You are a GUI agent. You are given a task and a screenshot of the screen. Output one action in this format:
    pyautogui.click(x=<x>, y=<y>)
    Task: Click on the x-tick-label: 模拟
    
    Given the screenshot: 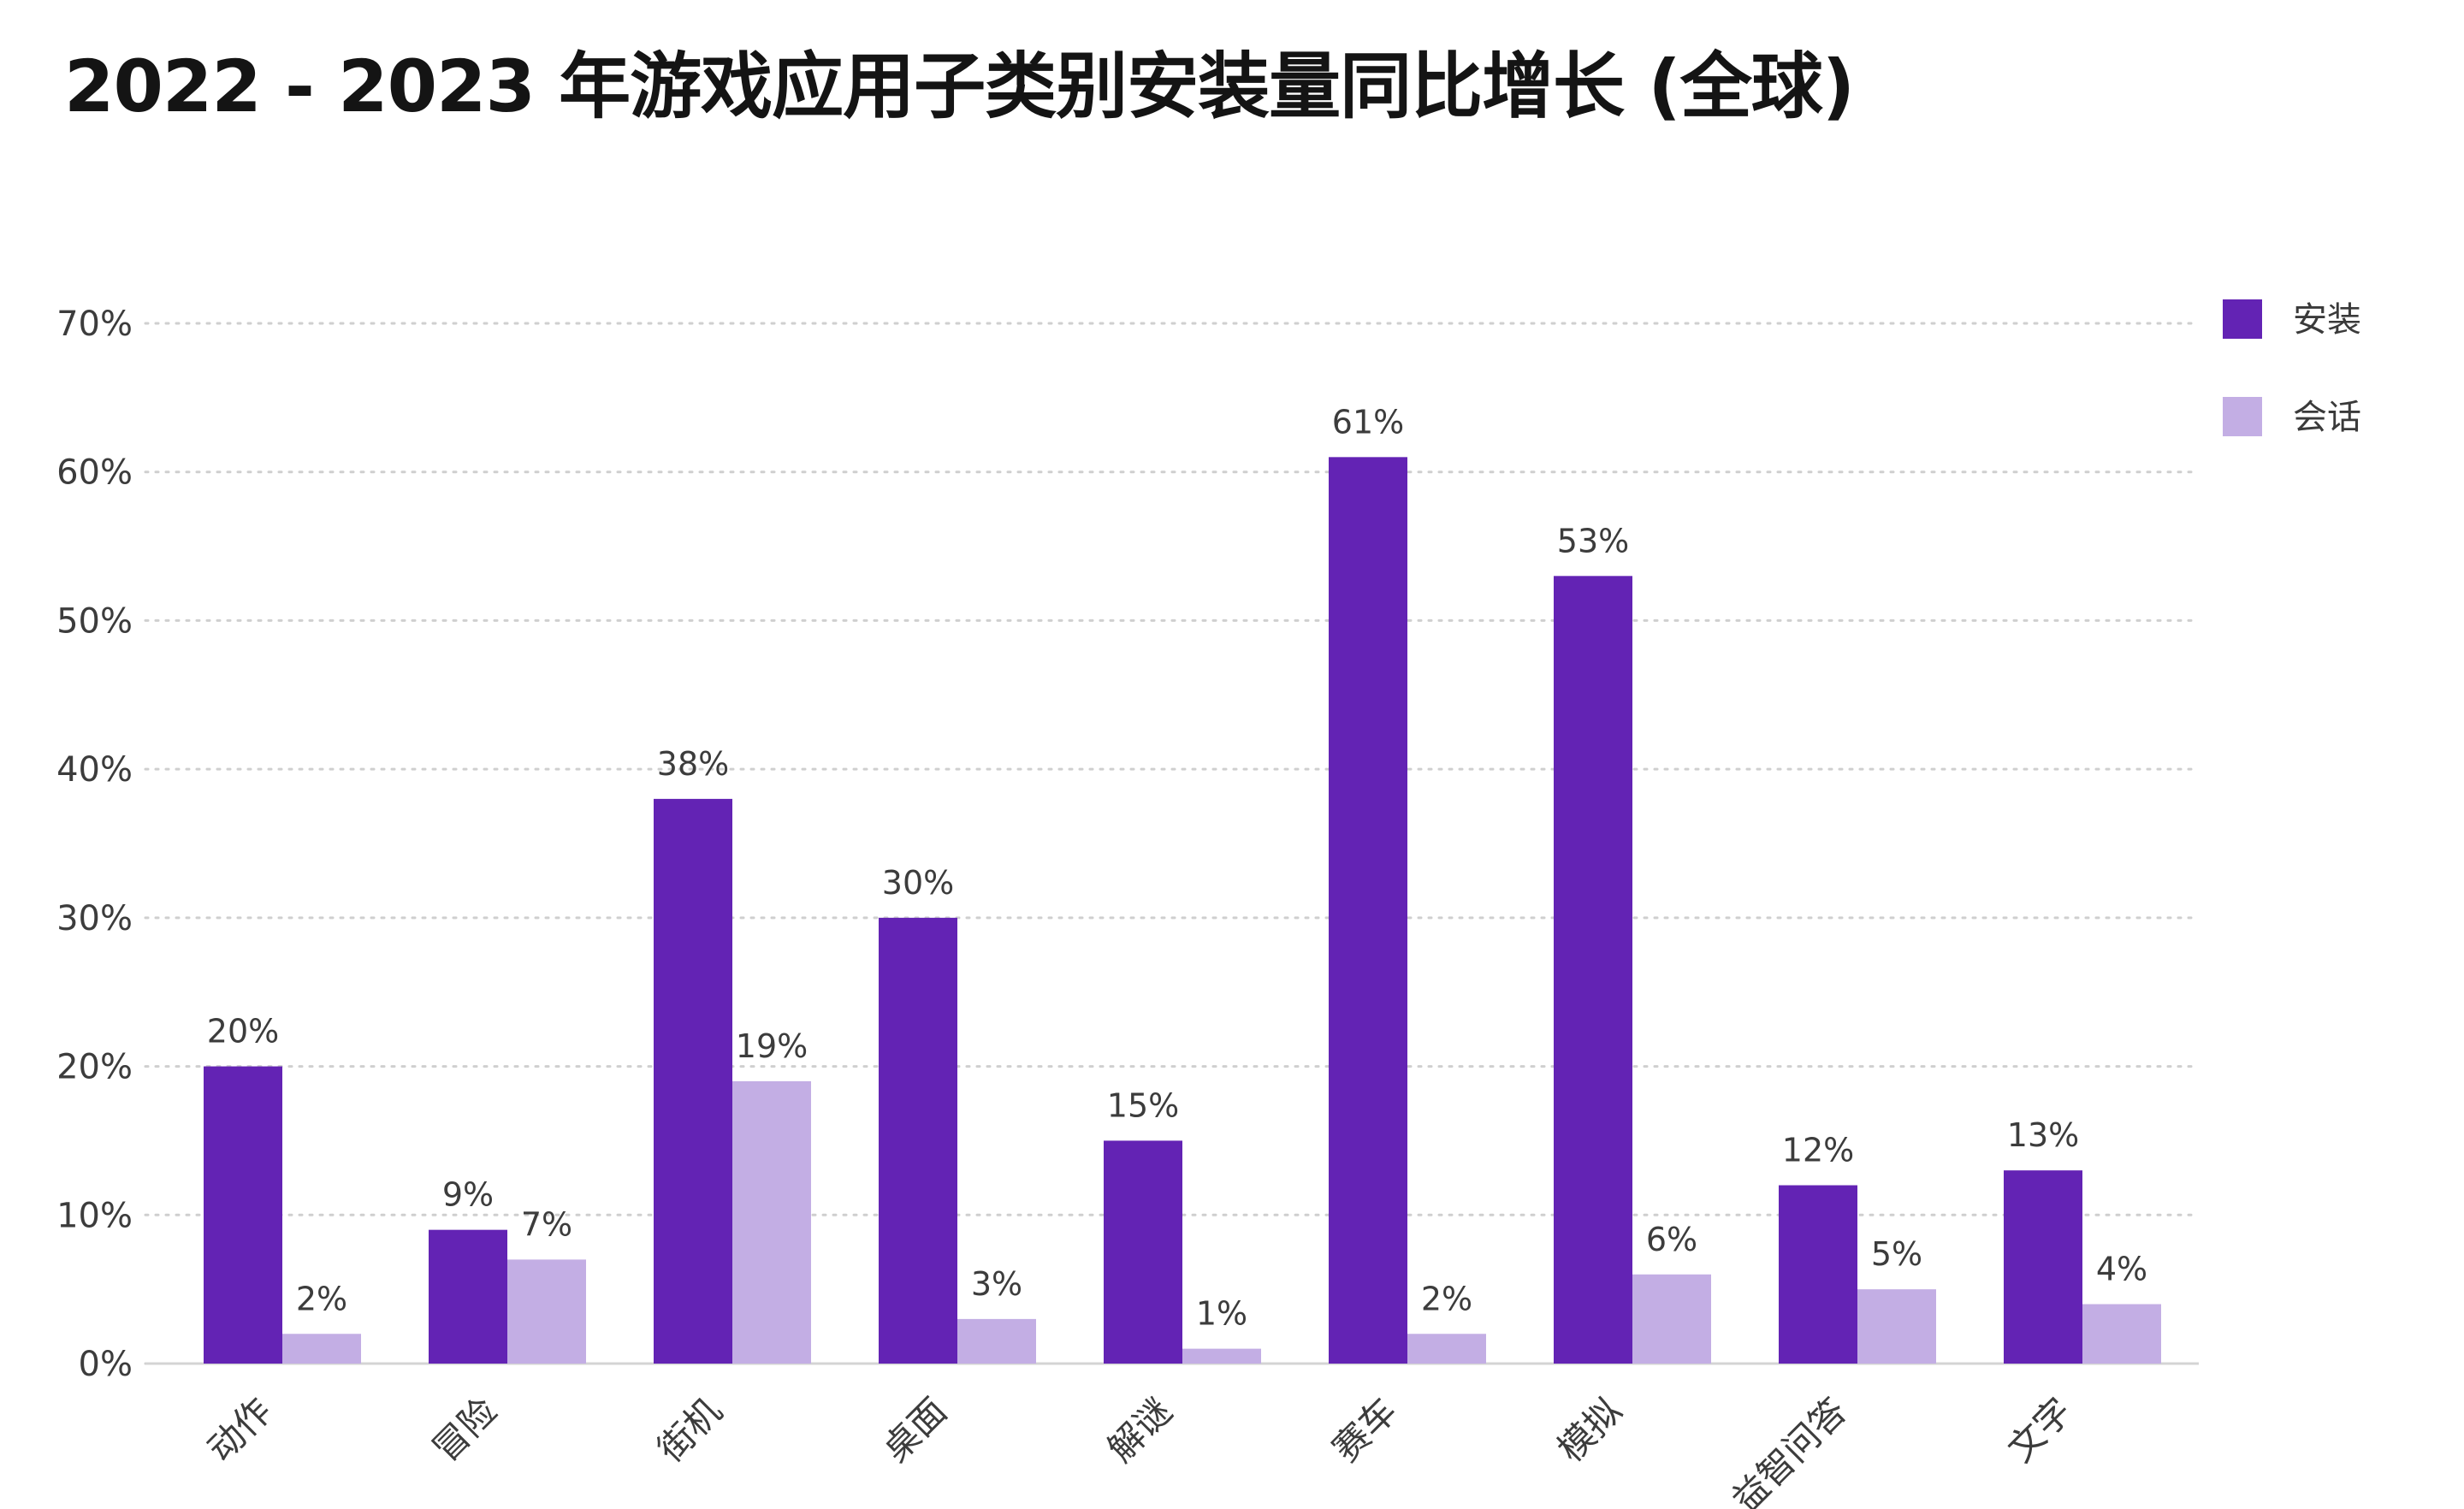 What is the action you would take?
    pyautogui.click(x=1589, y=1430)
    